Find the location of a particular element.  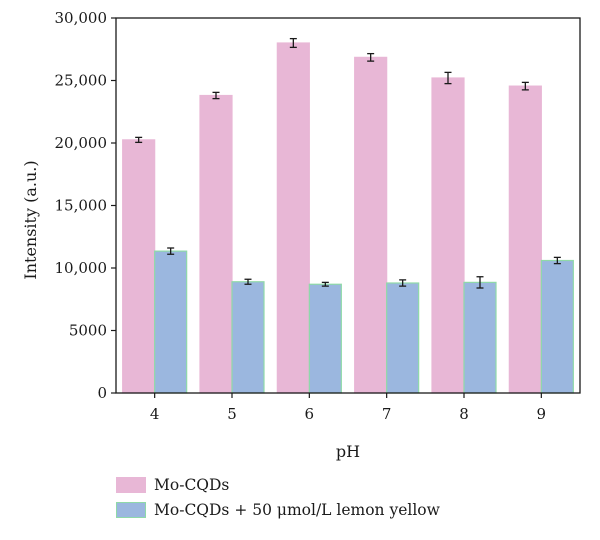

y-tick-label-15000: 15,000 is located at coordinates (81, 206).